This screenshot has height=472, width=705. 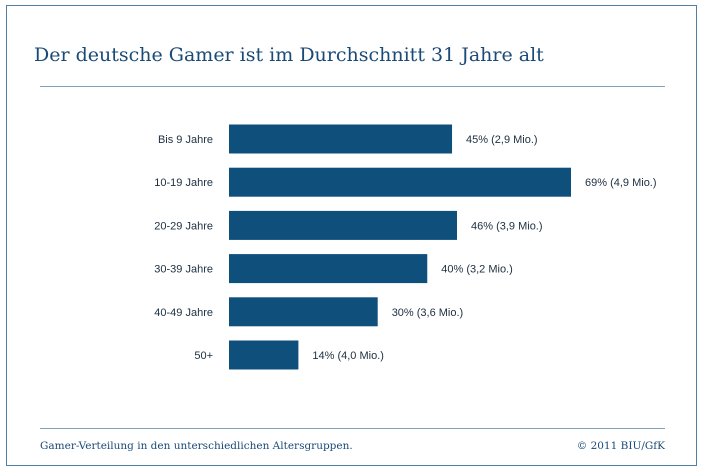 What do you see at coordinates (428, 313) in the screenshot?
I see `value-label: 30% (3,6 Mio.)` at bounding box center [428, 313].